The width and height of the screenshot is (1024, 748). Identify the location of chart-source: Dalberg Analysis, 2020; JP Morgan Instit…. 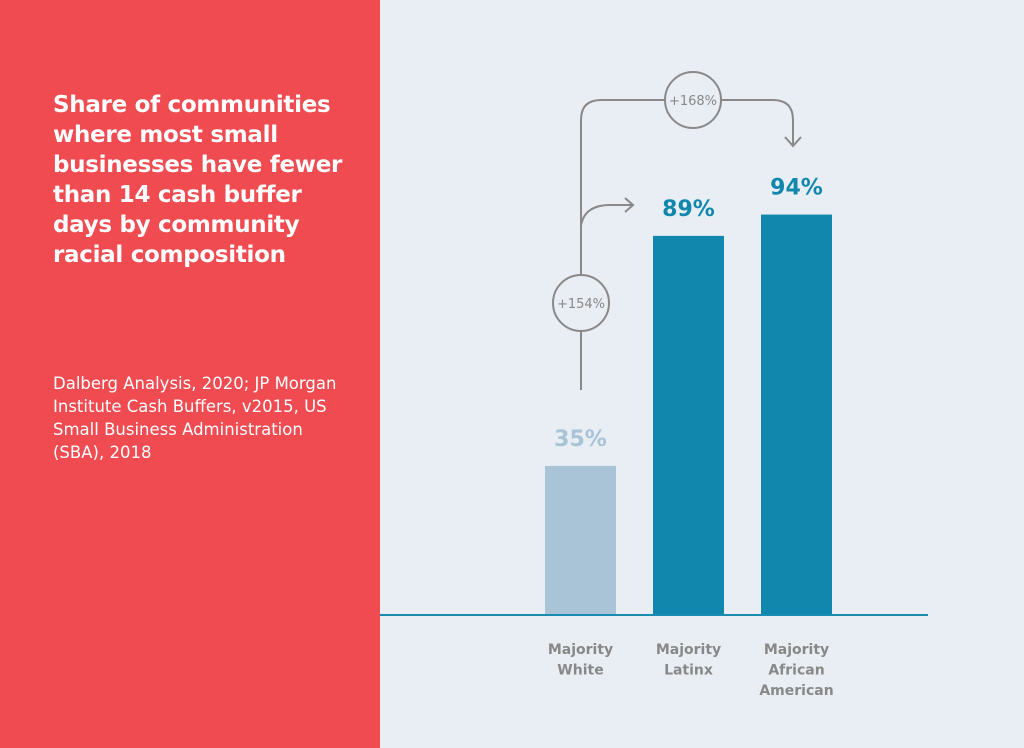
(195, 418).